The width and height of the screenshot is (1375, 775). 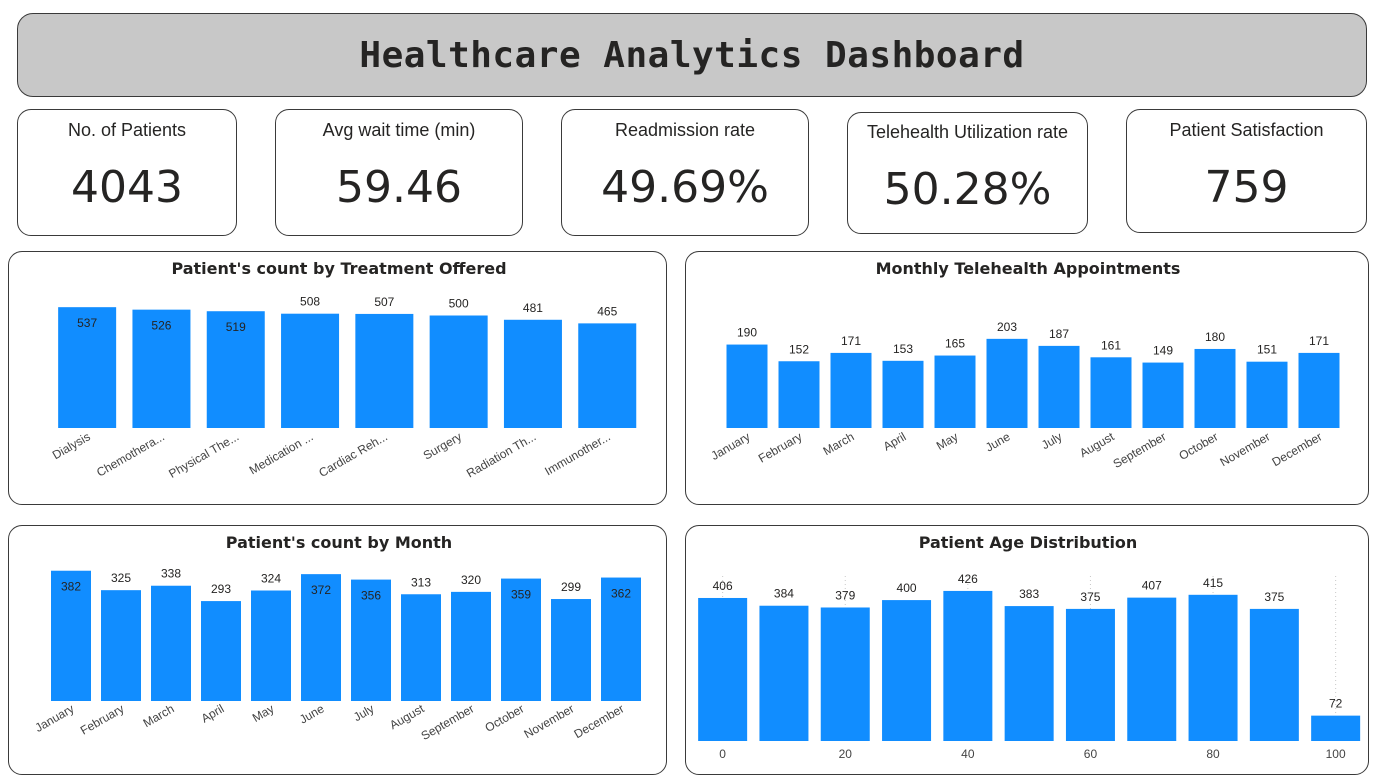 I want to click on chart-title: Patient Age Distribution, so click(x=1028, y=542).